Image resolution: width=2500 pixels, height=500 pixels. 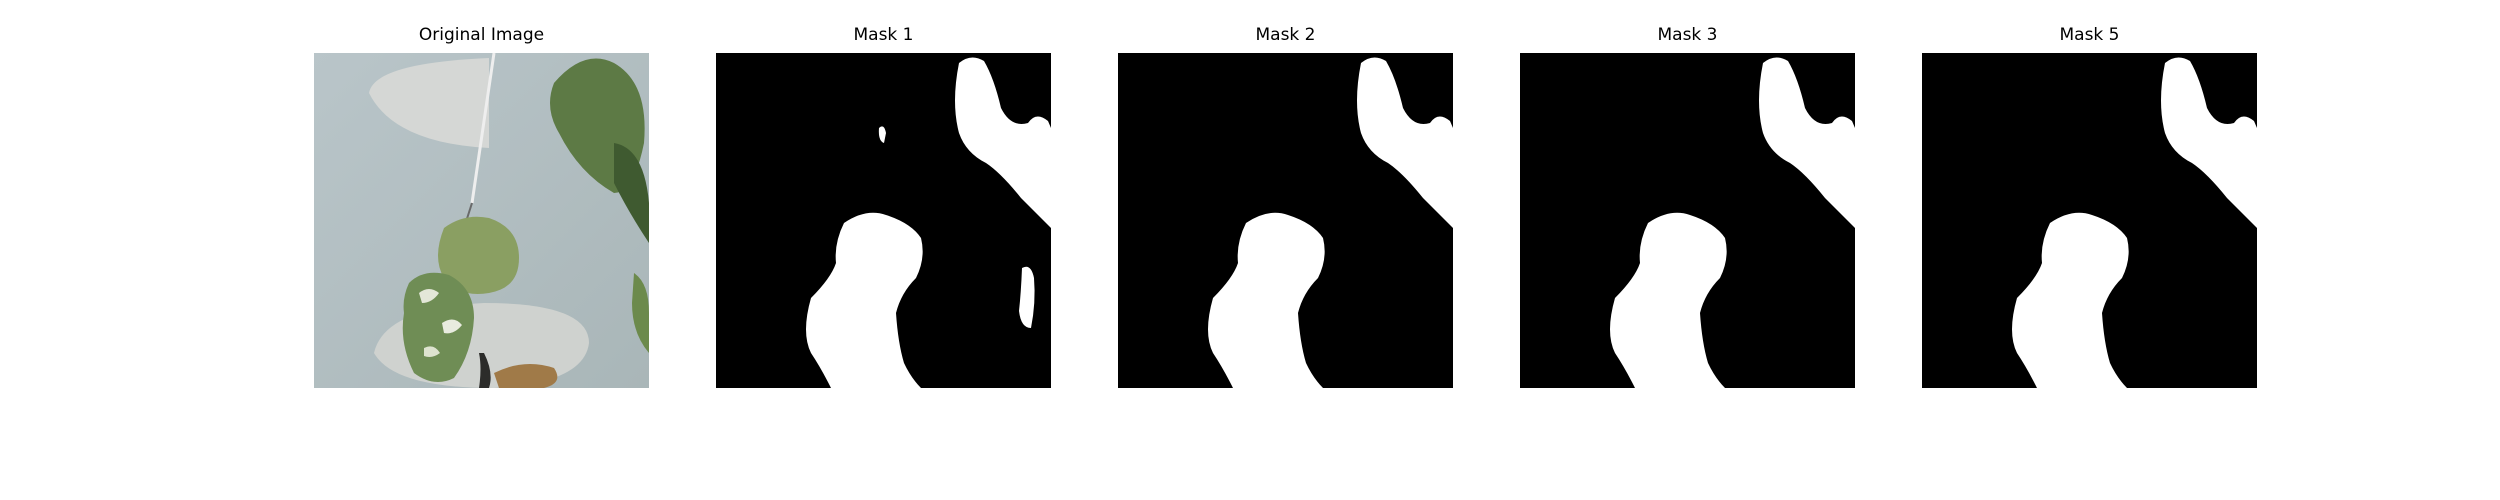 What do you see at coordinates (526, 376) in the screenshot?
I see `root` at bounding box center [526, 376].